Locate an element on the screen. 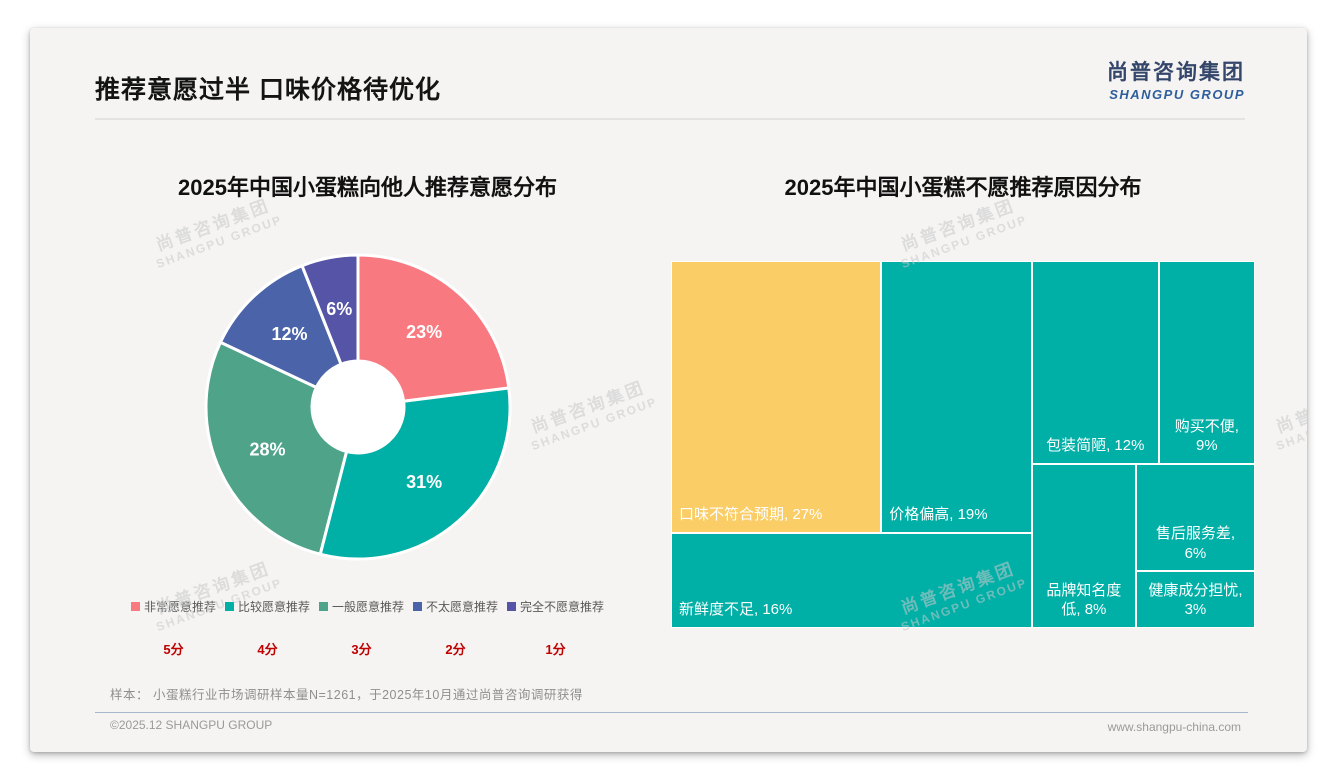 The height and width of the screenshot is (780, 1340). treemap-cell-label: 健康成分担忧, 3% is located at coordinates (1195, 600).